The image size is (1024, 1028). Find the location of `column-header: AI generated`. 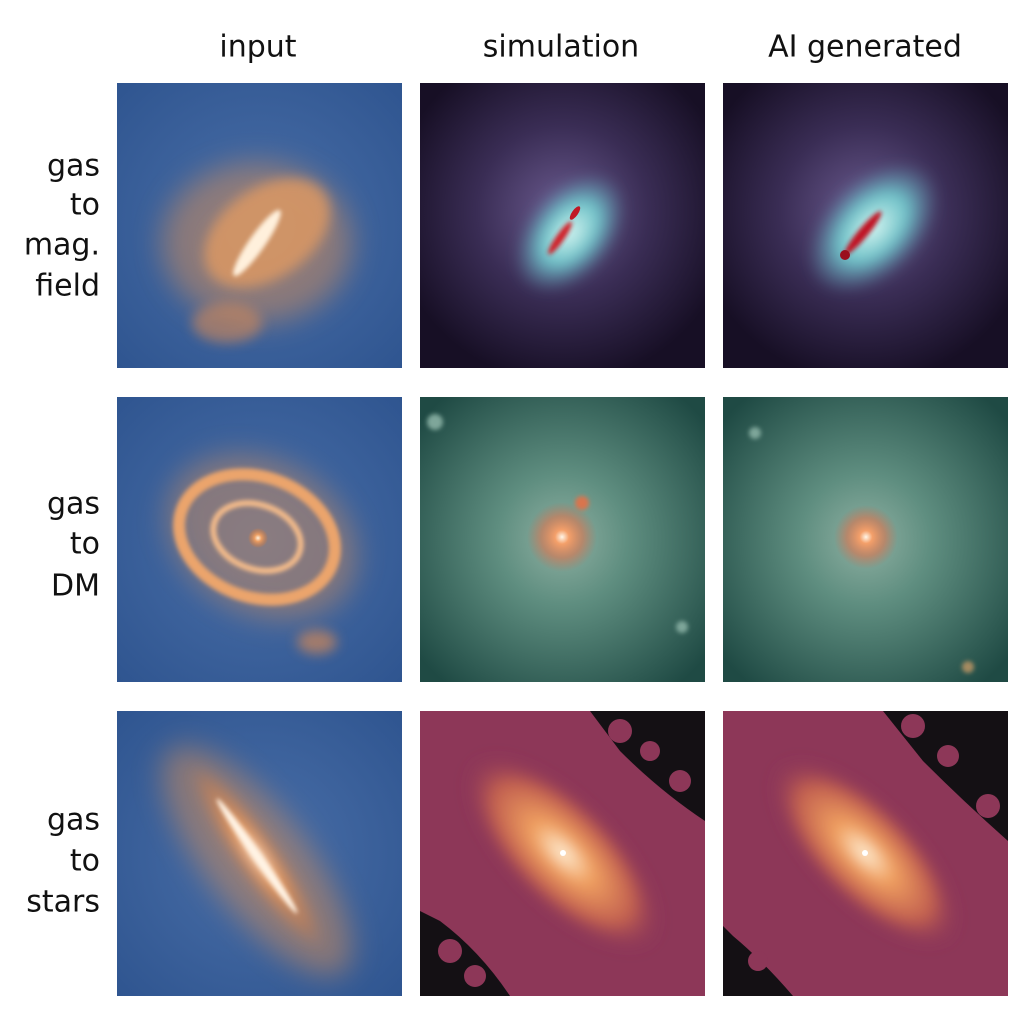

column-header: AI generated is located at coordinates (865, 47).